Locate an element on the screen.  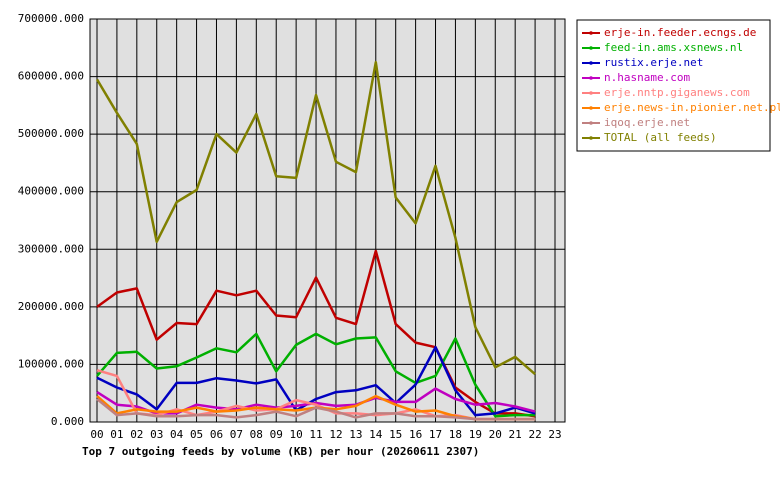
legend-label: erje-in.feeder.ecngs.de is located at coordinates (680, 32).